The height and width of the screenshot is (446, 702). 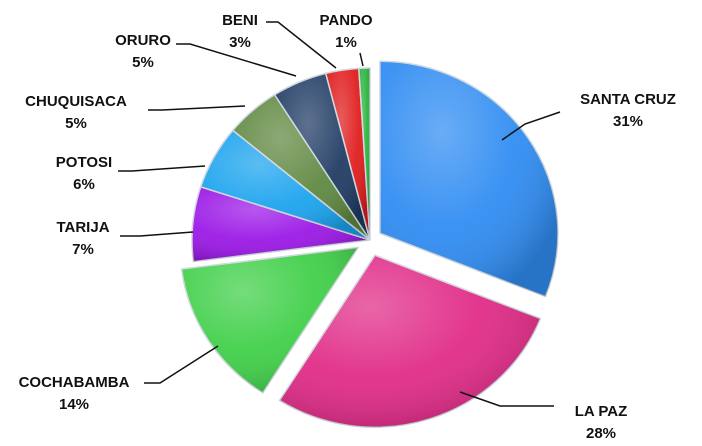 I want to click on leader-line-chuquisaca, so click(x=197, y=108).